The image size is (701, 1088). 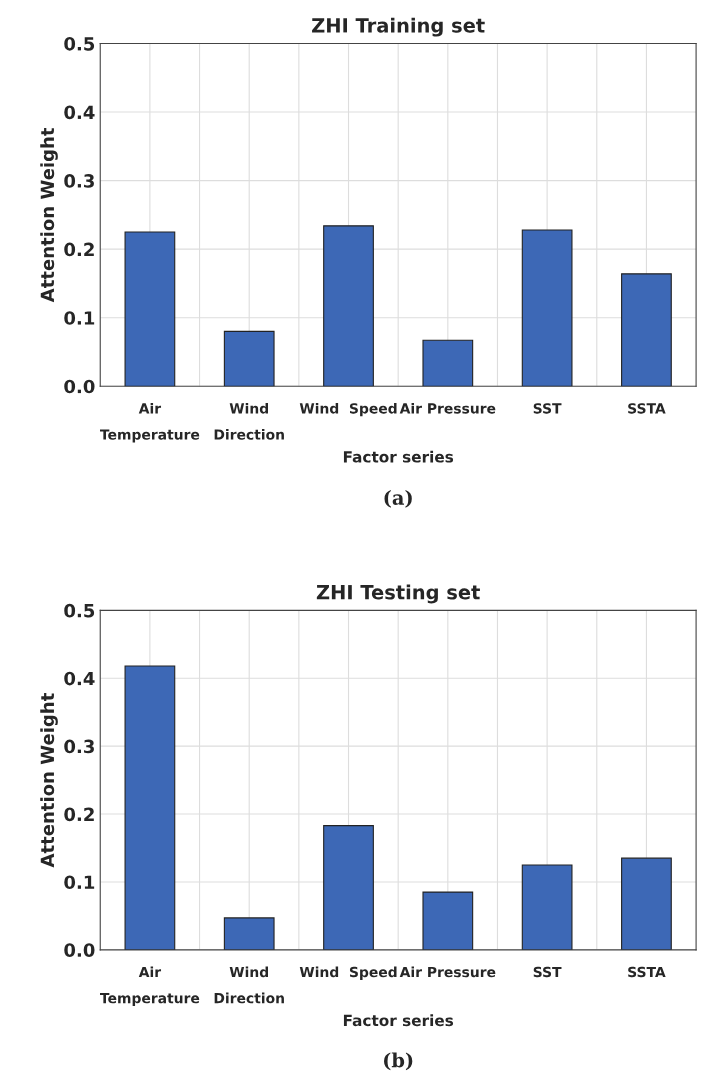 I want to click on text: (a), so click(x=398, y=498).